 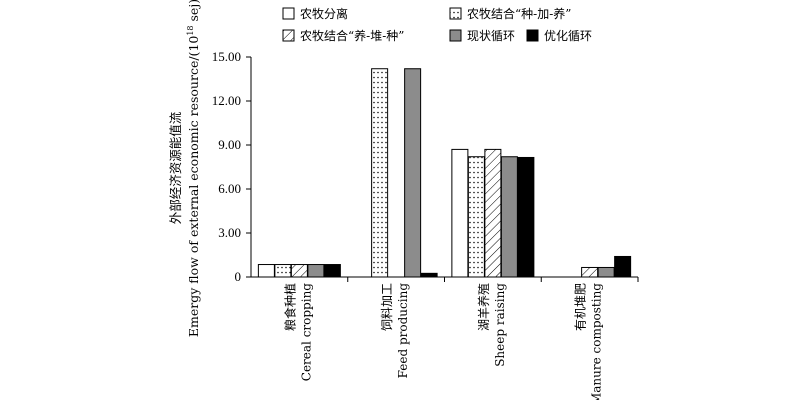 I want to click on y-tick-label: 15.00, so click(x=226, y=56).